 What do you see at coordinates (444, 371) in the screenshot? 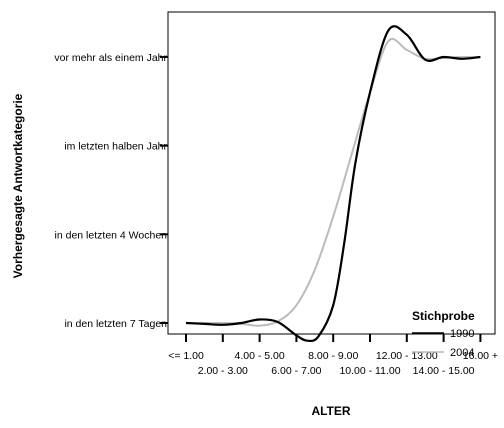
I see `x-tick-label: 14.00 - 15.00` at bounding box center [444, 371].